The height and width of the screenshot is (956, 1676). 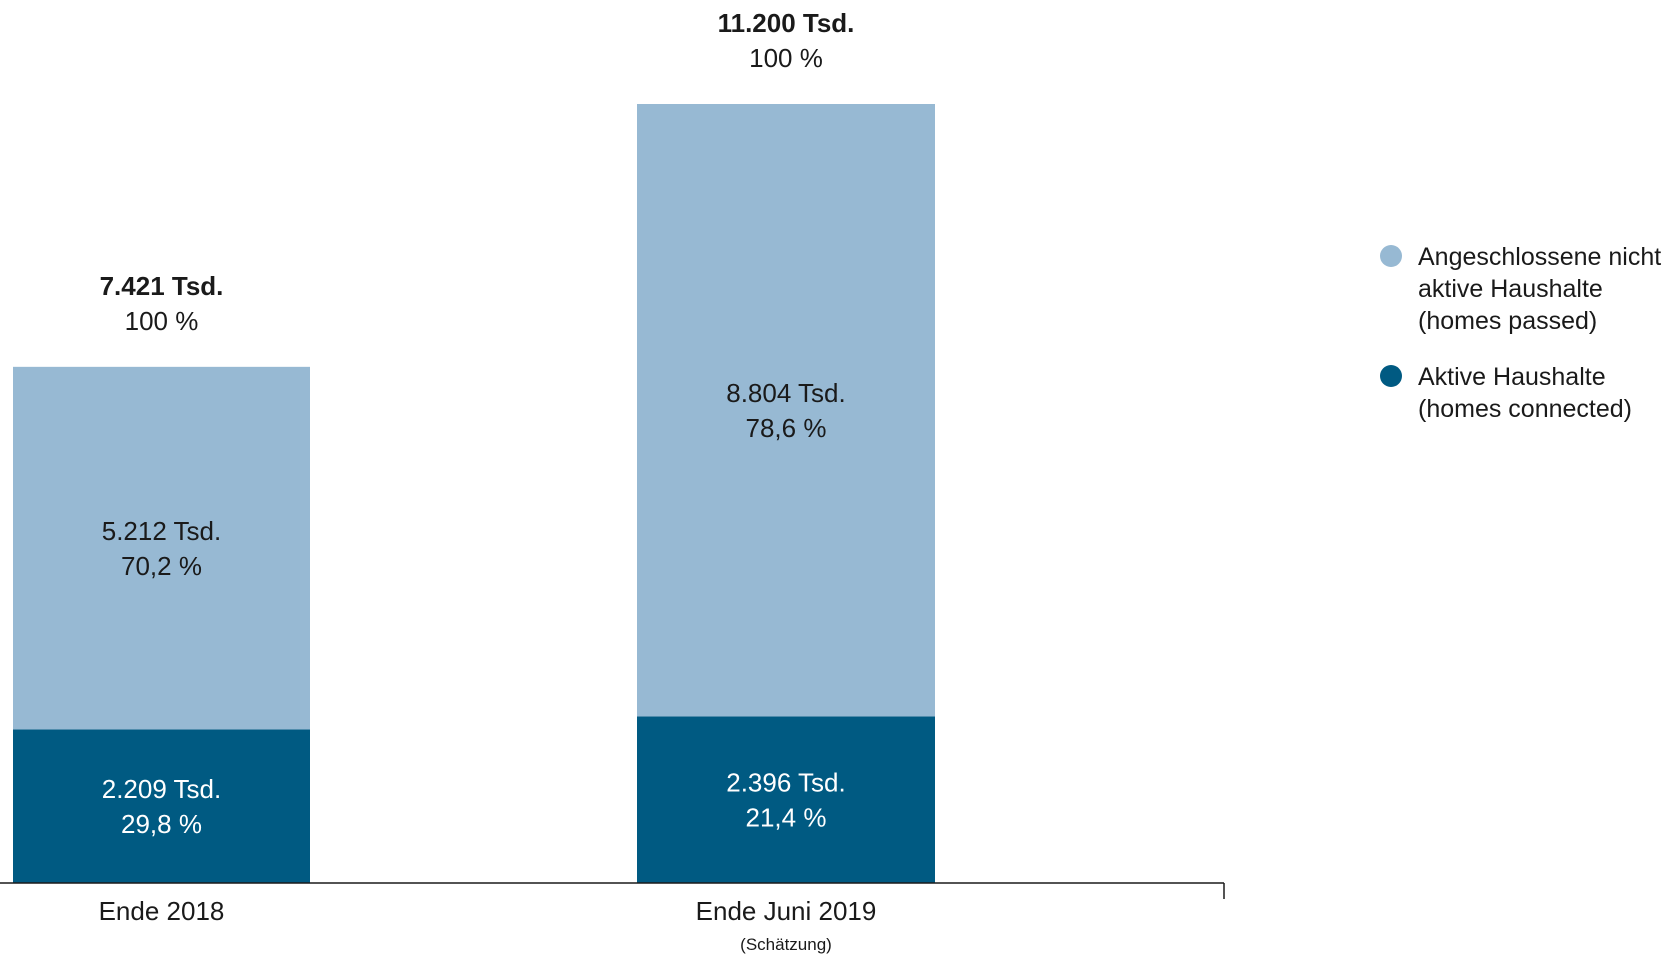 What do you see at coordinates (786, 23) in the screenshot?
I see `bar-total-value-label: 11.200 Tsd.` at bounding box center [786, 23].